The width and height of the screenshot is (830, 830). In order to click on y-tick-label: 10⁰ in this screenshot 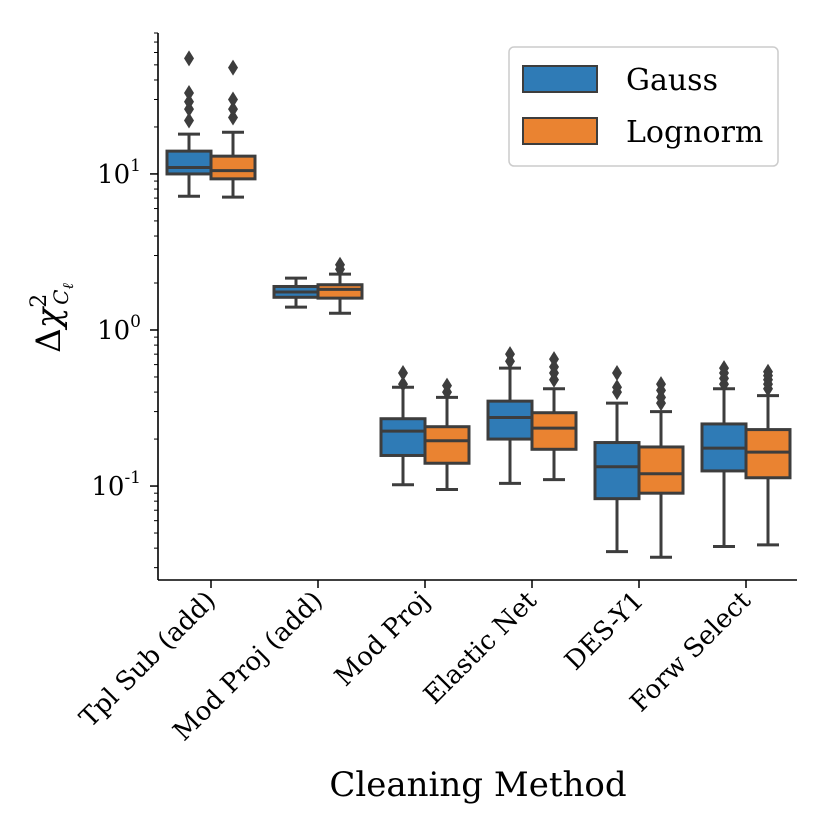, I will do `click(119, 329)`.